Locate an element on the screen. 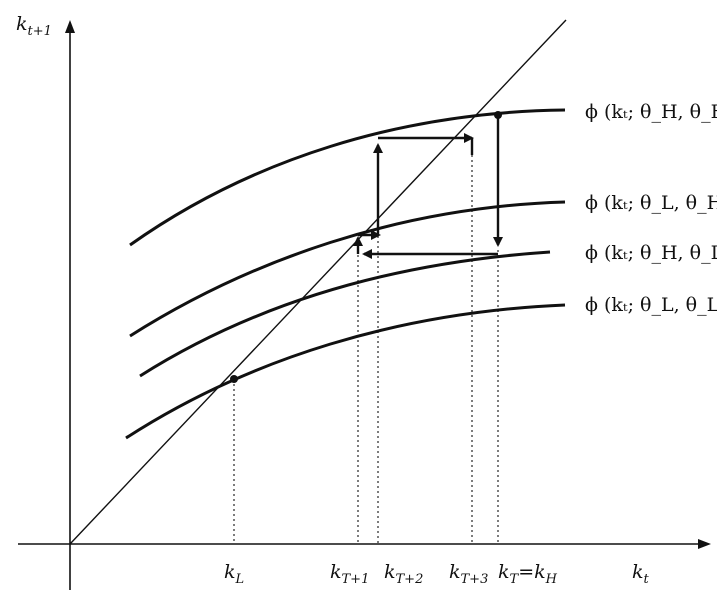 Image resolution: width=717 pixels, height=595 pixels. tick-label-k-l: kL is located at coordinates (234, 574).